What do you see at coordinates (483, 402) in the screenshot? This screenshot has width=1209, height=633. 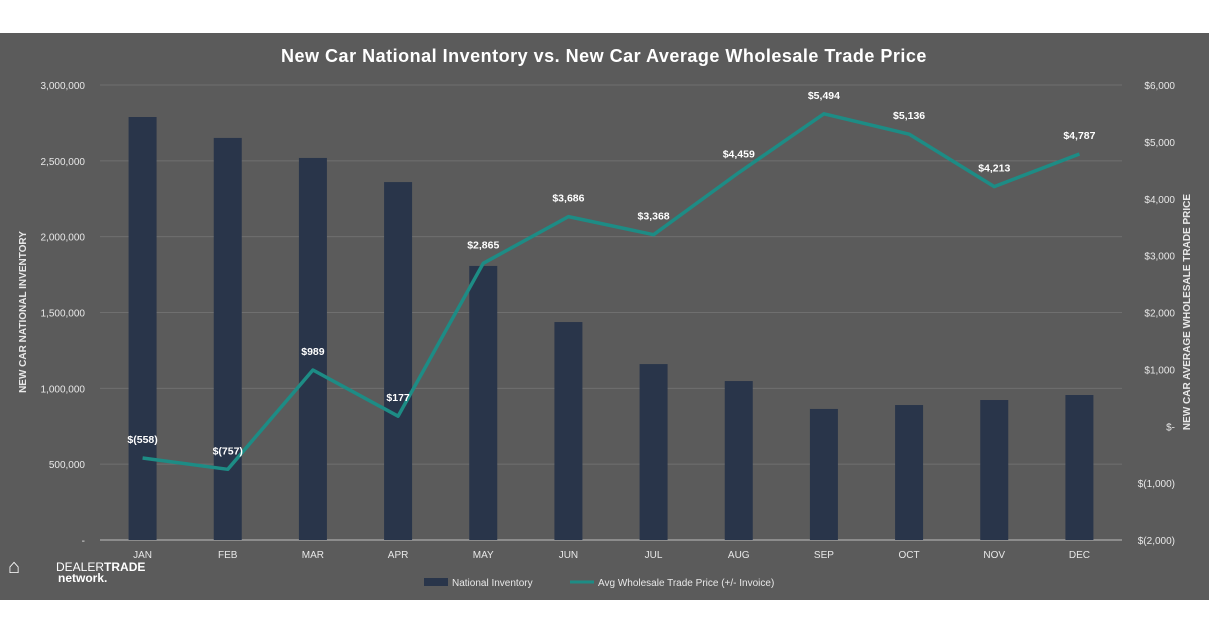 I see `bar-may` at bounding box center [483, 402].